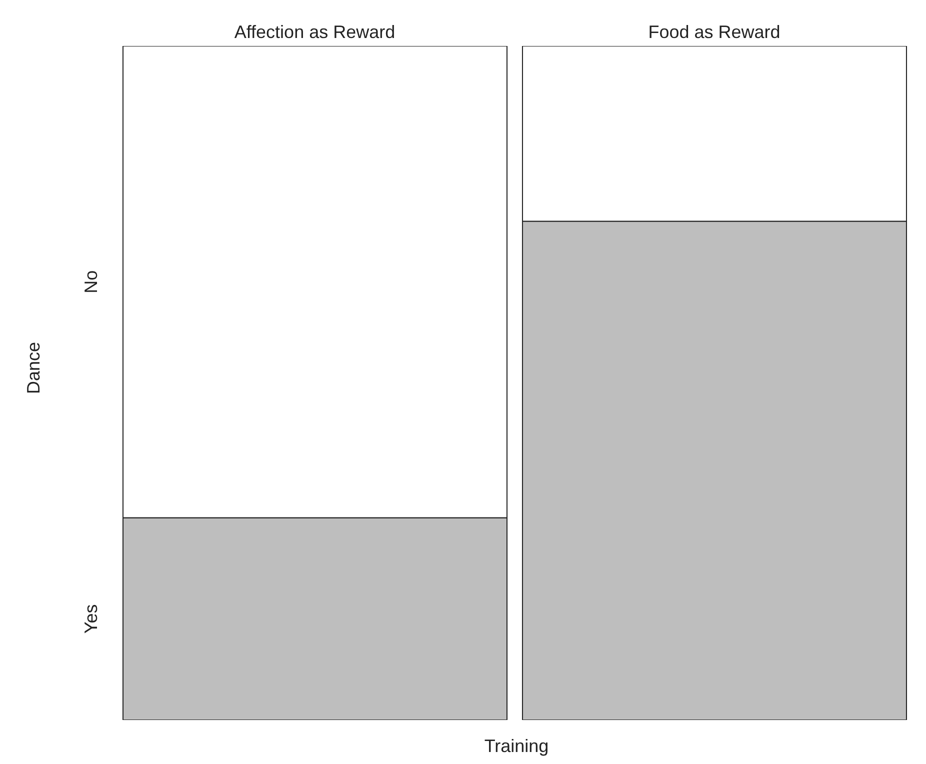 This screenshot has width=926, height=764. I want to click on x-tick-label: Food as Reward, so click(714, 32).